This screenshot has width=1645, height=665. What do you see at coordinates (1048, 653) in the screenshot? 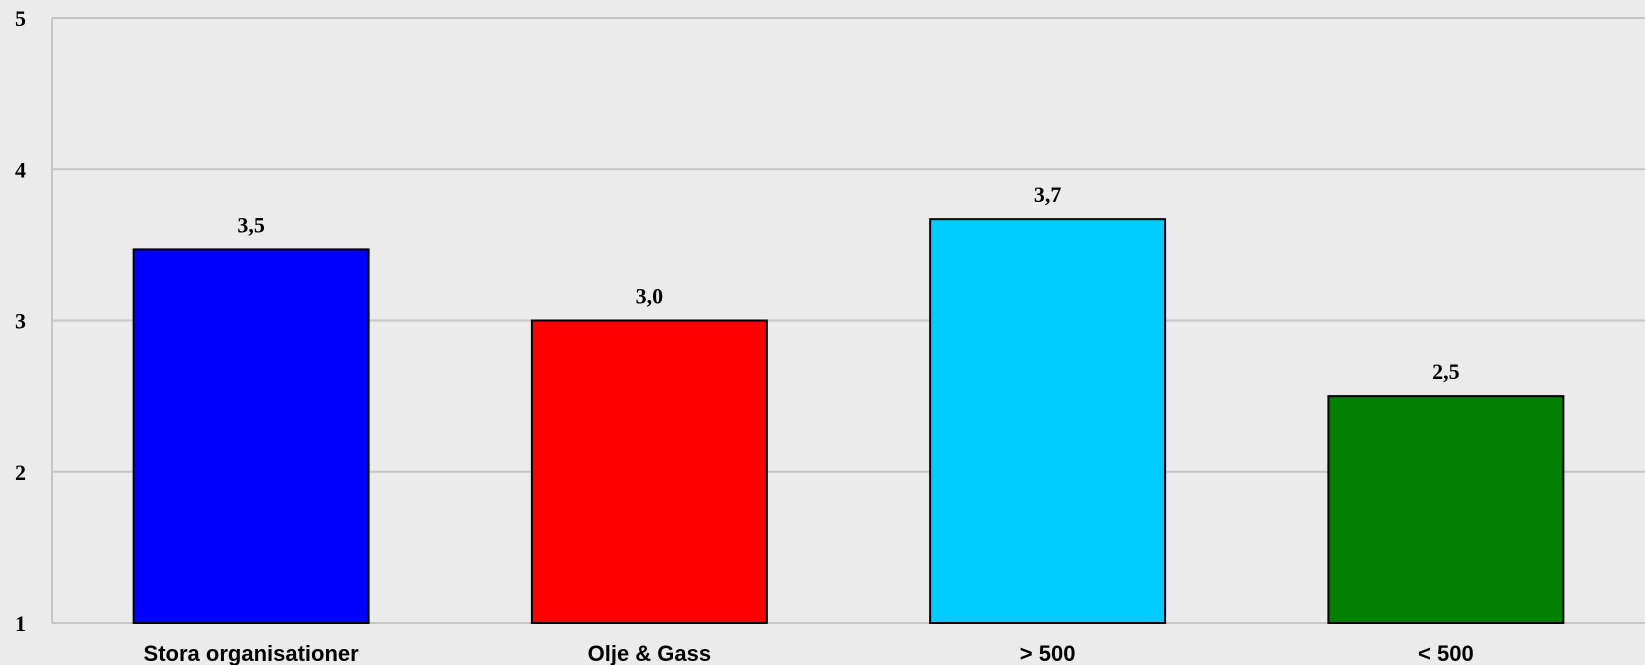
I see `x-tick-label: > 500` at bounding box center [1048, 653].